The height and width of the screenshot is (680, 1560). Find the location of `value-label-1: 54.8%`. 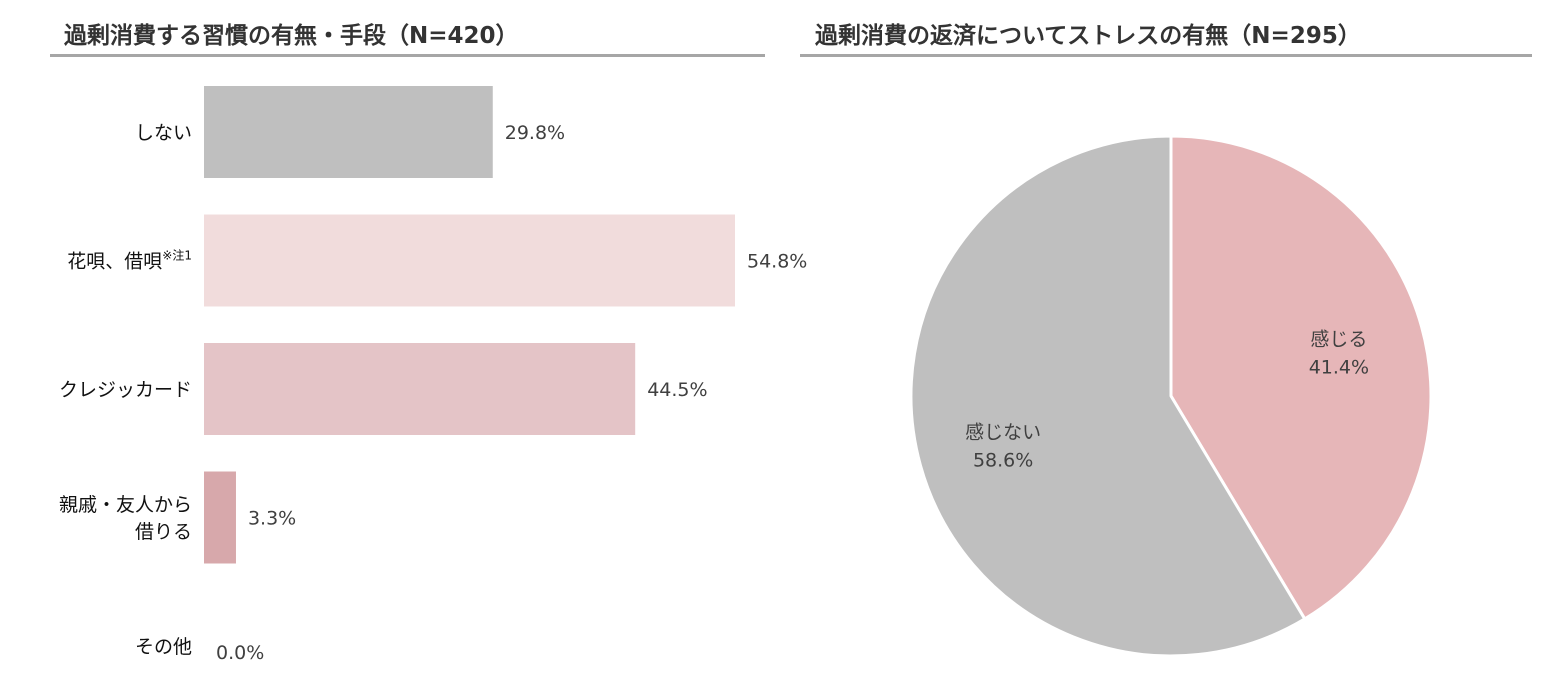

value-label-1: 54.8% is located at coordinates (777, 262).